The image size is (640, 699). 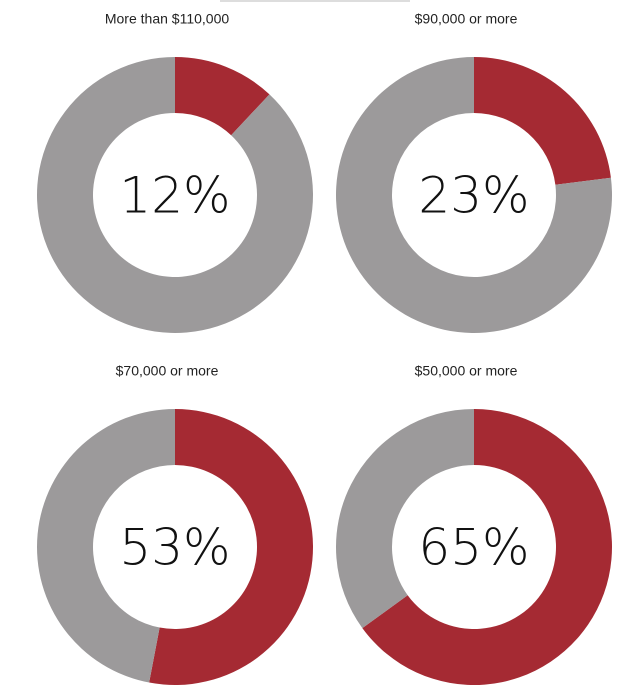 What do you see at coordinates (167, 371) in the screenshot?
I see `chart-title: $70,000 or more` at bounding box center [167, 371].